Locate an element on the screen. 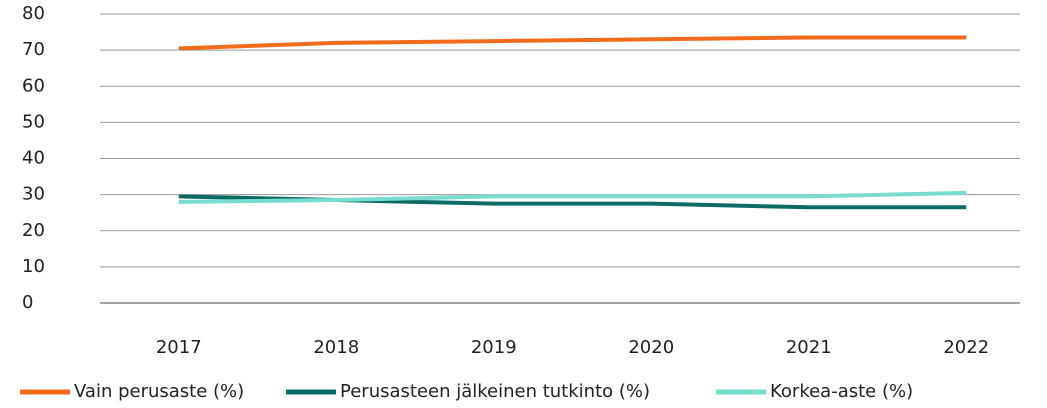 This screenshot has width=1047, height=408. y-tick-label: 40 is located at coordinates (33, 158).